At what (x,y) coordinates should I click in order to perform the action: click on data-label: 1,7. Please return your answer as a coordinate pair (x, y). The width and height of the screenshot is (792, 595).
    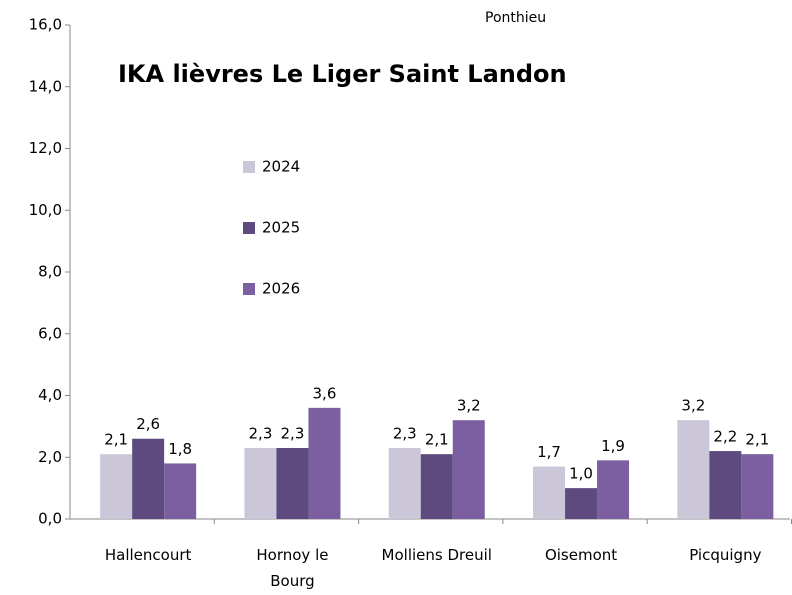
    Looking at the image, I should click on (549, 452).